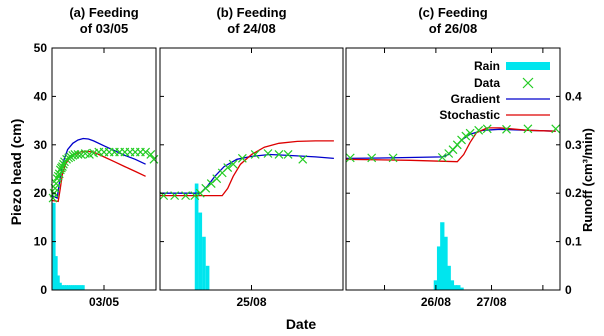 The image size is (604, 336). I want to click on legend: Rain Data Gradient Stochastic, so click(494, 90).